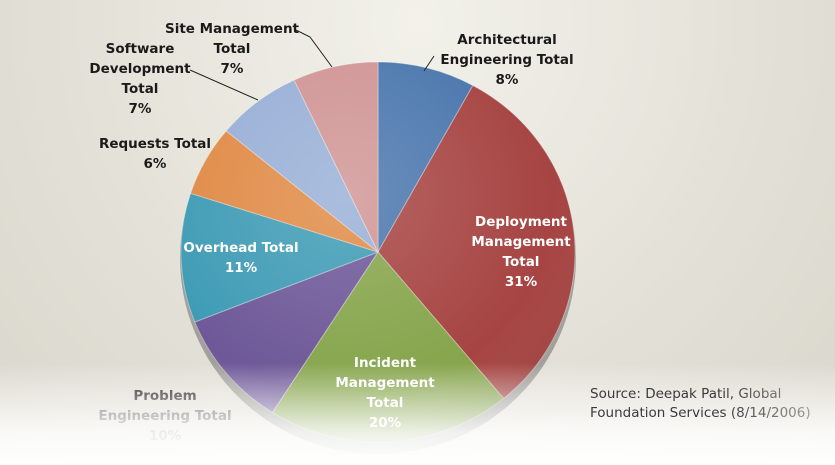  Describe the element at coordinates (314, 48) in the screenshot. I see `leader-line` at that location.